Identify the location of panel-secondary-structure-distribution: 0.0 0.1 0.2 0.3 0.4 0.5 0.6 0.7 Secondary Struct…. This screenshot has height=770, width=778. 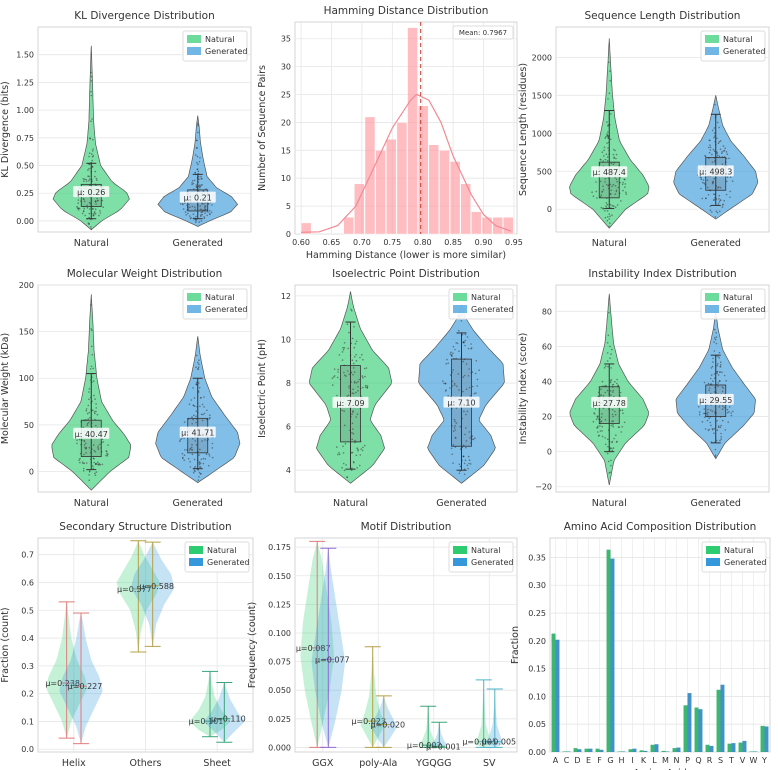
(127, 645).